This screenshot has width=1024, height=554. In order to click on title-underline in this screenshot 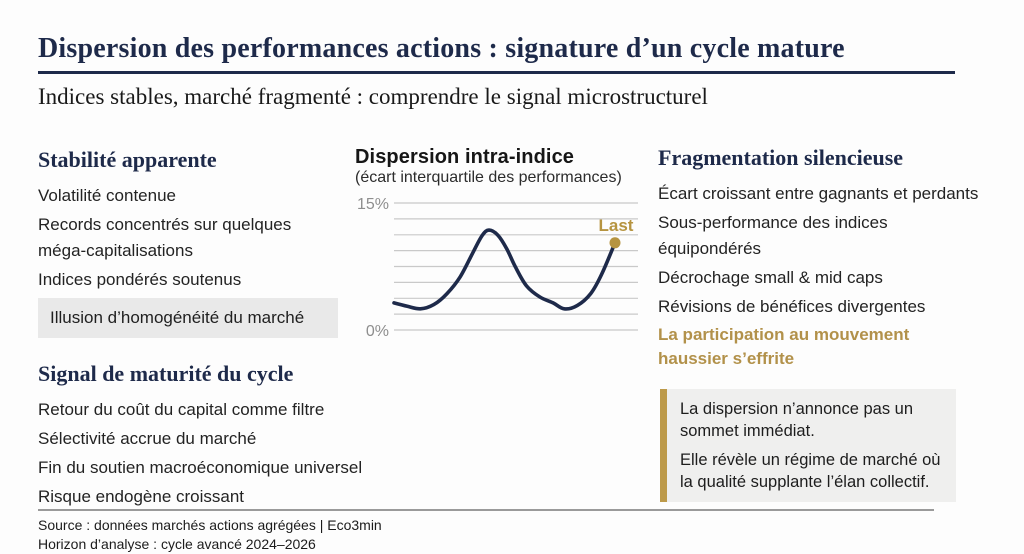, I will do `click(496, 72)`.